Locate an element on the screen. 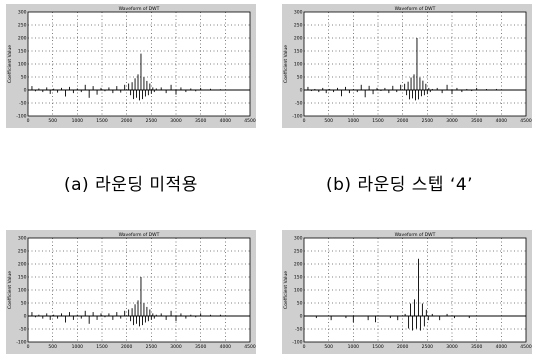  caption-a: (a) 라운딩 미적용 is located at coordinates (131, 185).